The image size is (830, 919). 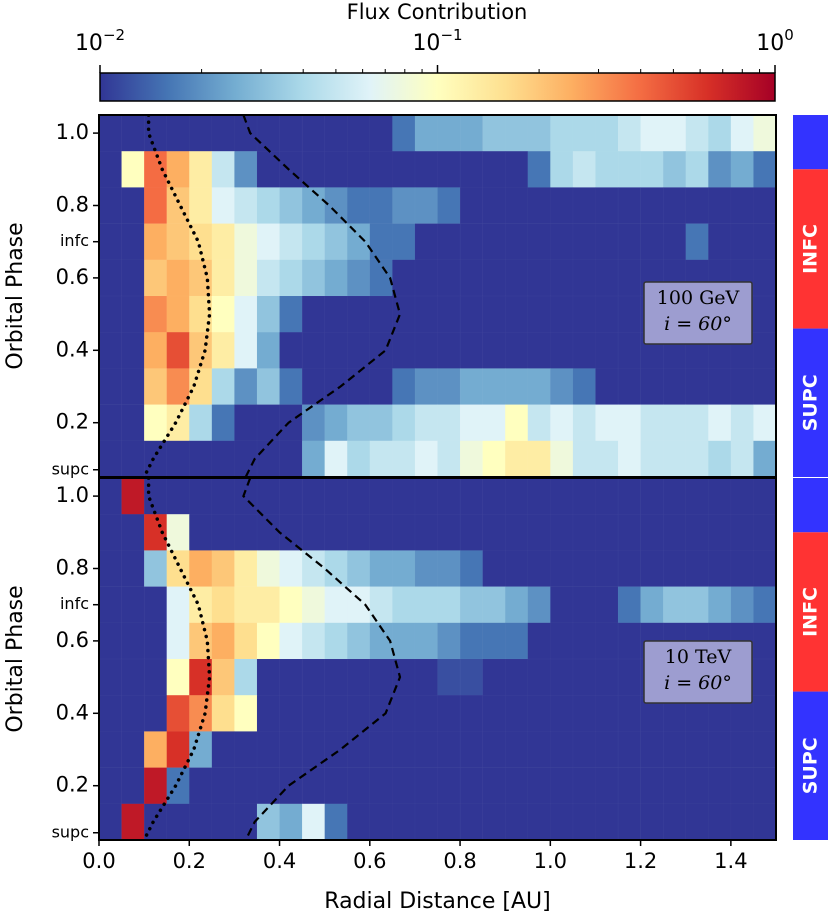 I want to click on annotation-text: i = 60°, so click(x=698, y=324).